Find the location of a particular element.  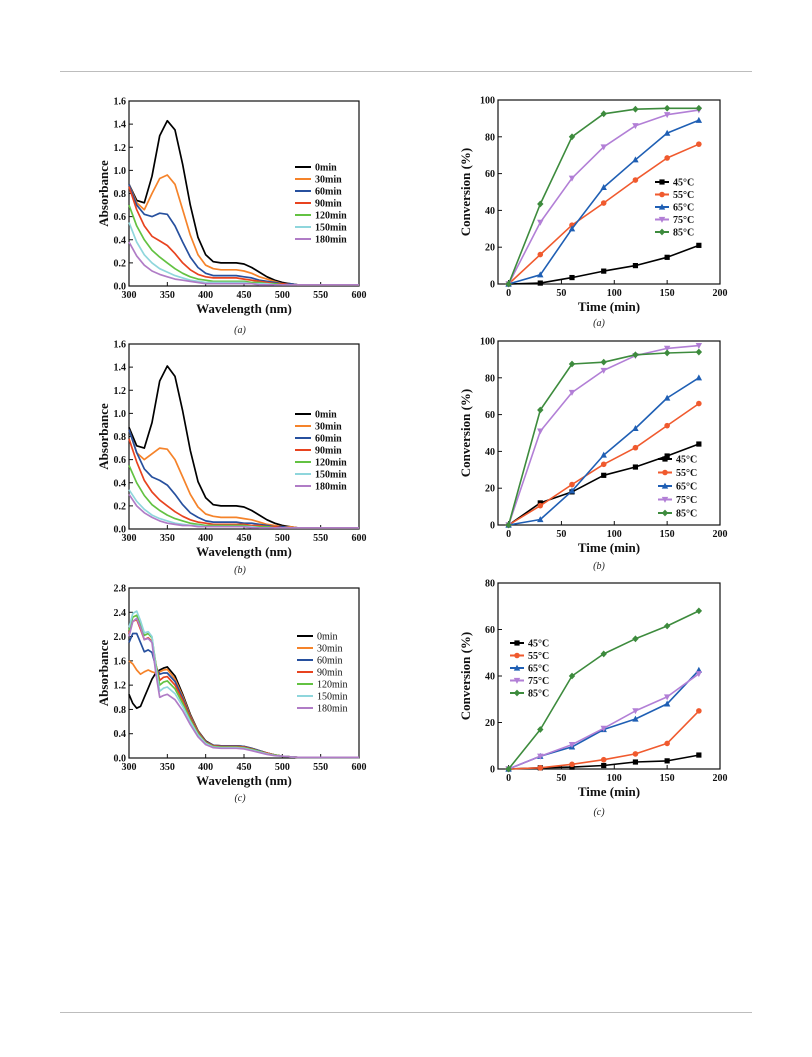

series-85°C is located at coordinates (604, 438).